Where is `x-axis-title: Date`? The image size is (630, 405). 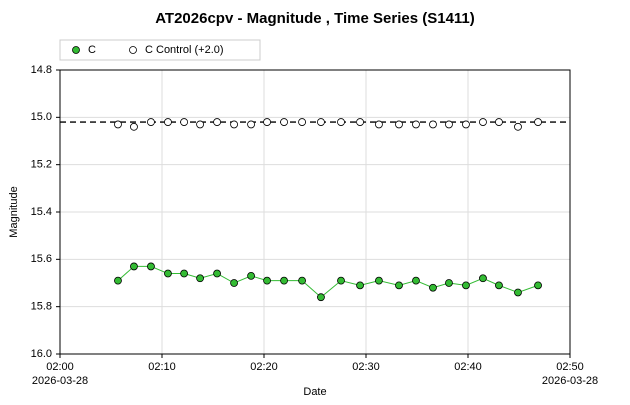
x-axis-title: Date is located at coordinates (314, 392).